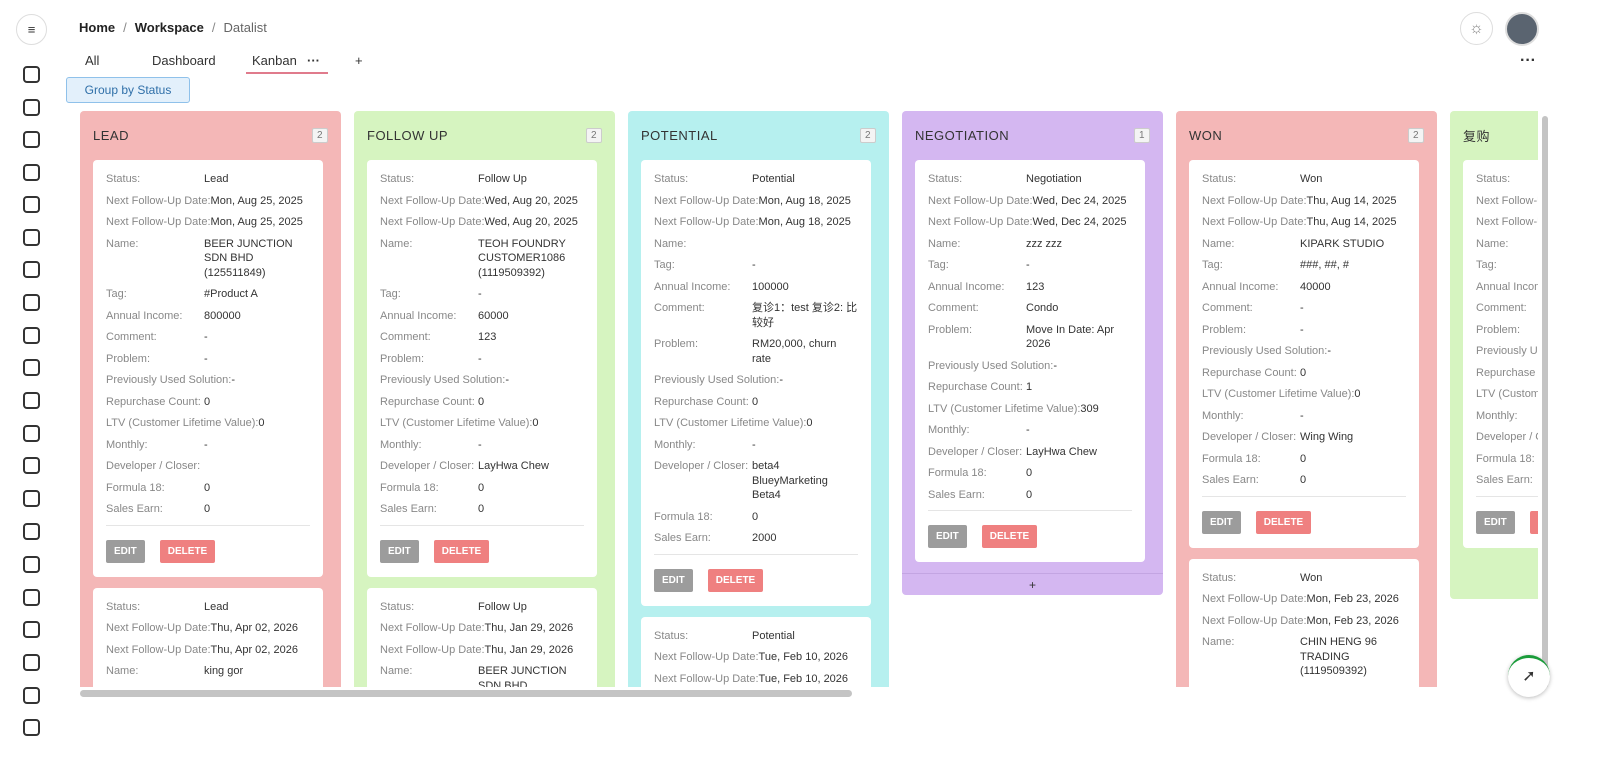 The image size is (1600, 759). Describe the element at coordinates (756, 402) in the screenshot. I see `field-row: Repurchase Count: 0` at that location.